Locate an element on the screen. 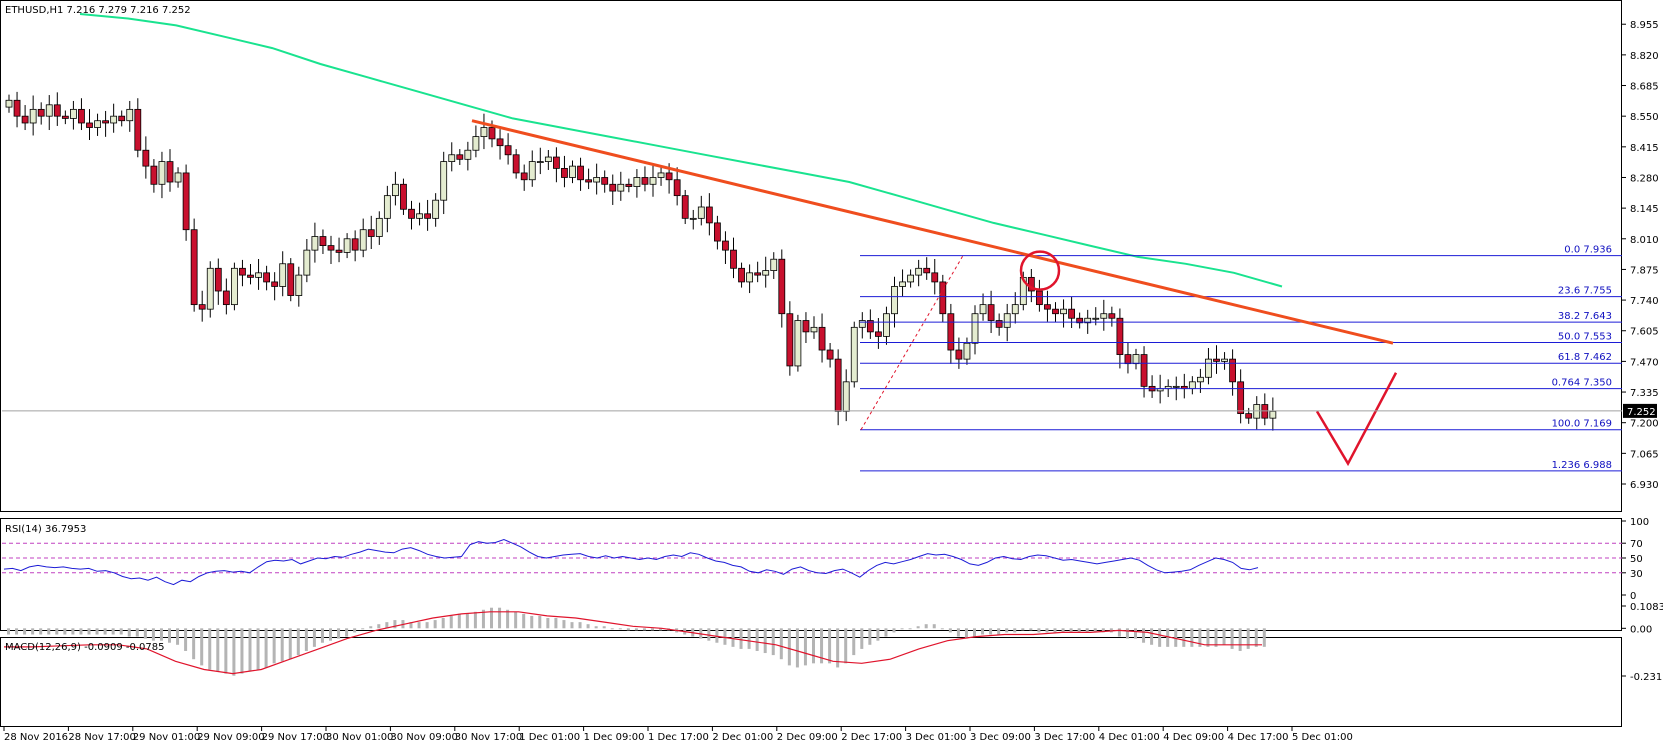 The image size is (1663, 750). fib-level-label-2: 38.2 7.643 is located at coordinates (1585, 316).